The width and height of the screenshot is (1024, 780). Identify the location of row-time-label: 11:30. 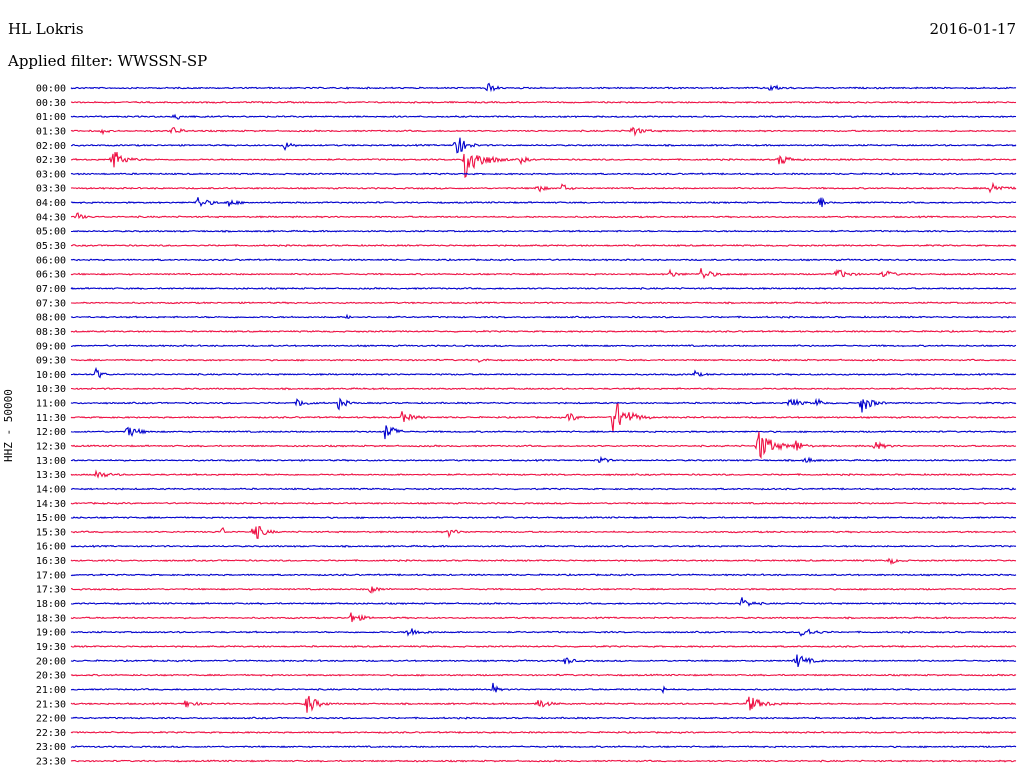
(51, 418).